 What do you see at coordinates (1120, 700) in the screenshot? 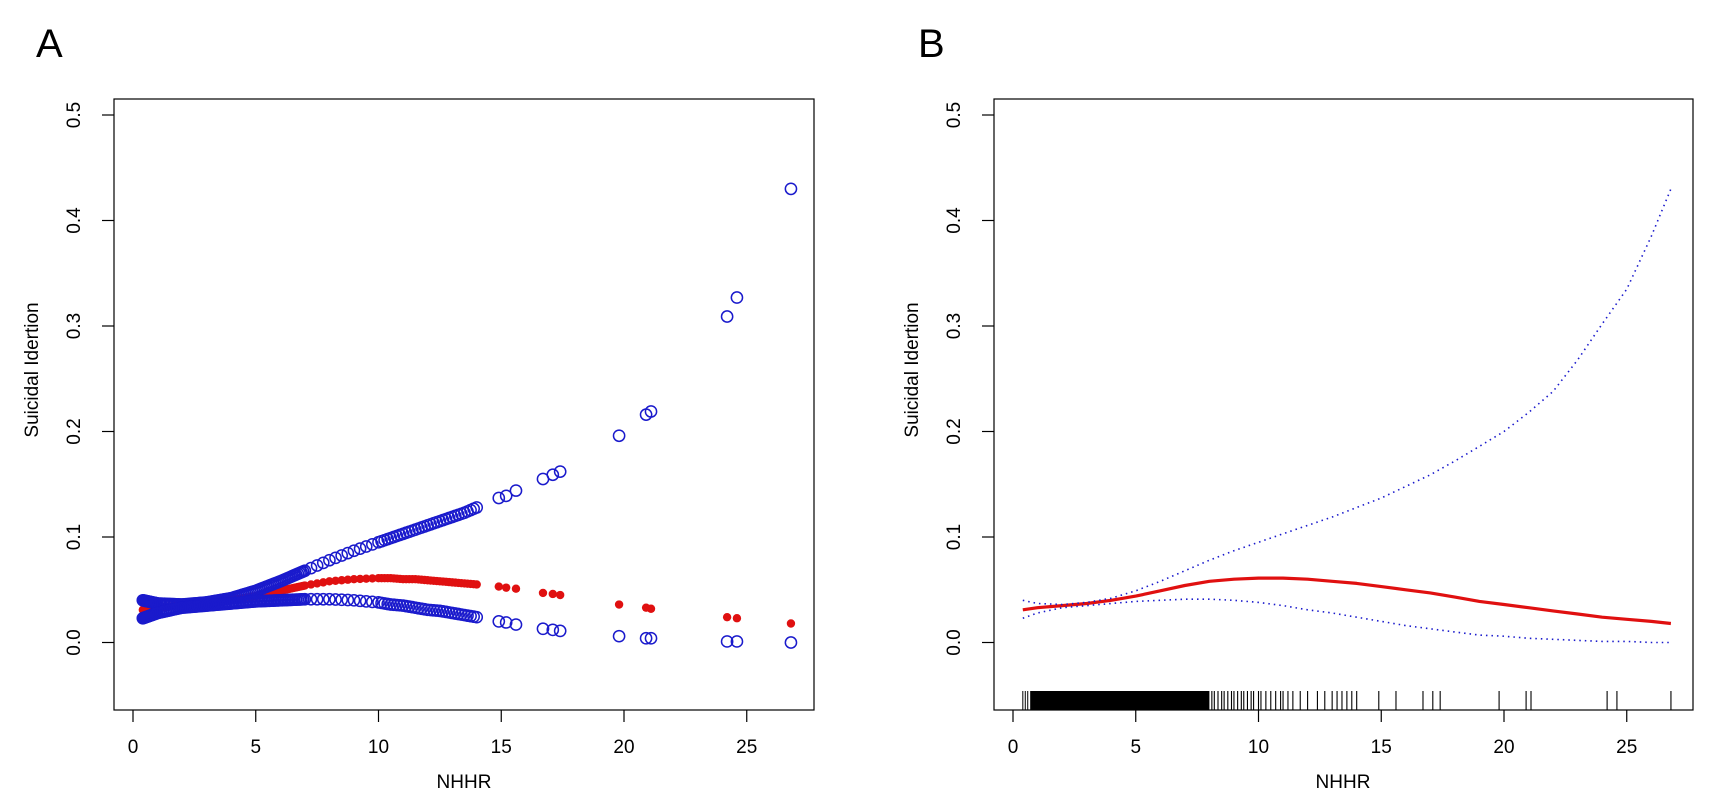
I see `rug-dense-block-b` at bounding box center [1120, 700].